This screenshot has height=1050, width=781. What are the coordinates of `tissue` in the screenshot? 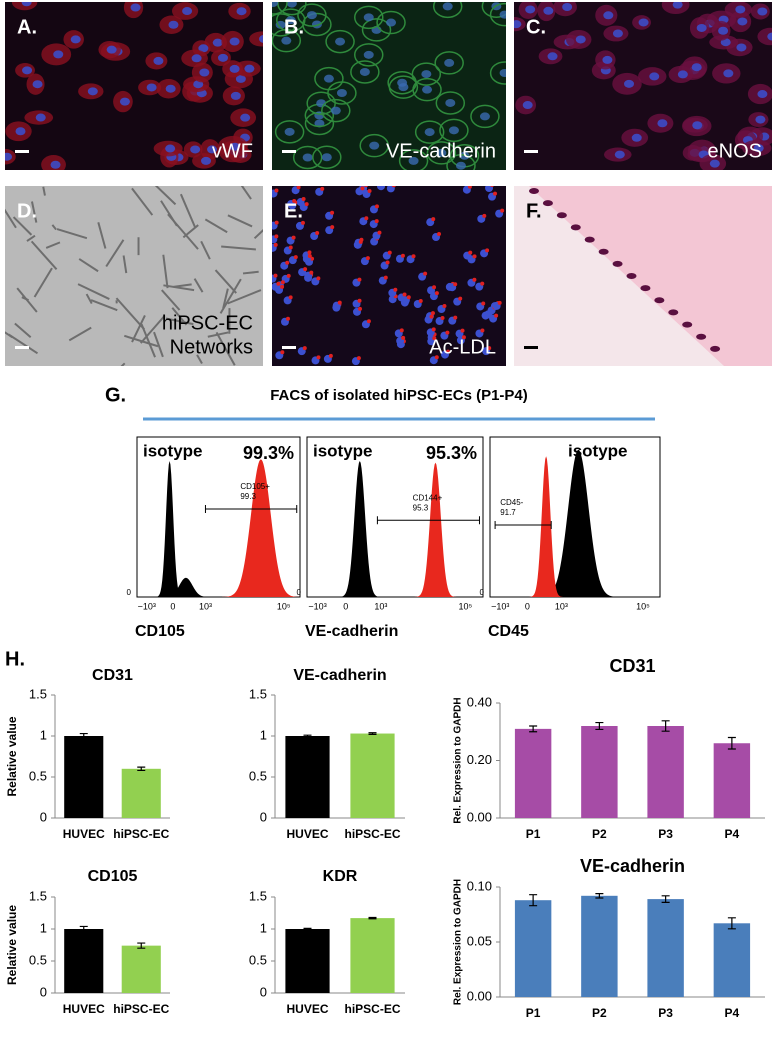 It's located at (650, 276).